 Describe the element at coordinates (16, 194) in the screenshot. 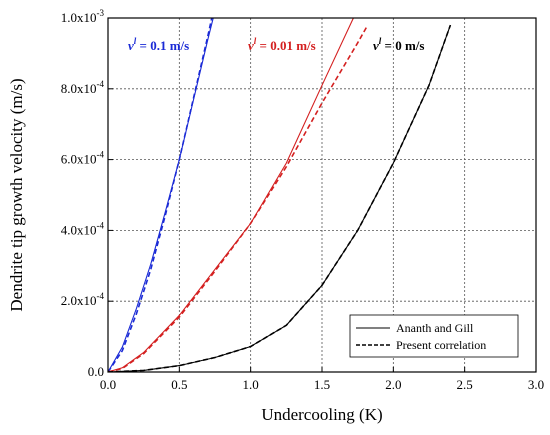

I see `y-axis-title: Dendrite tip growth velocity (m/s)` at that location.